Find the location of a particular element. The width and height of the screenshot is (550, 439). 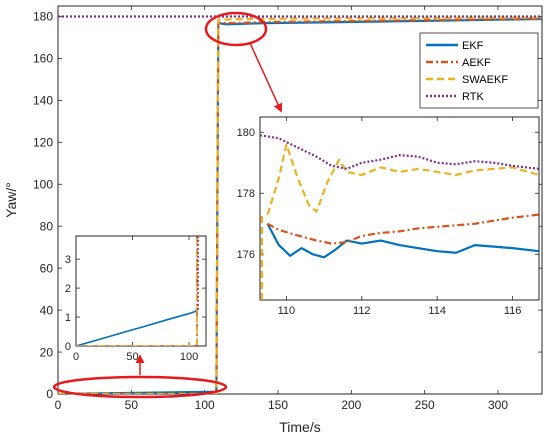

y-tick-label: 176 is located at coordinates (246, 255).